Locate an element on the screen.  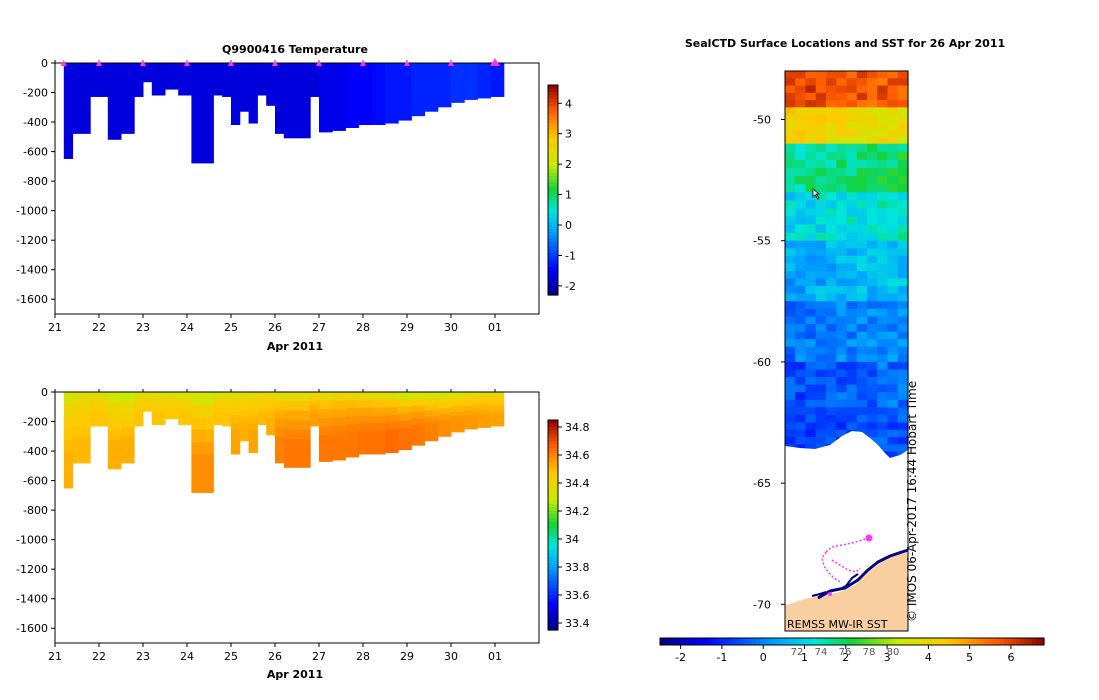
sst-map-frame is located at coordinates (846, 351).